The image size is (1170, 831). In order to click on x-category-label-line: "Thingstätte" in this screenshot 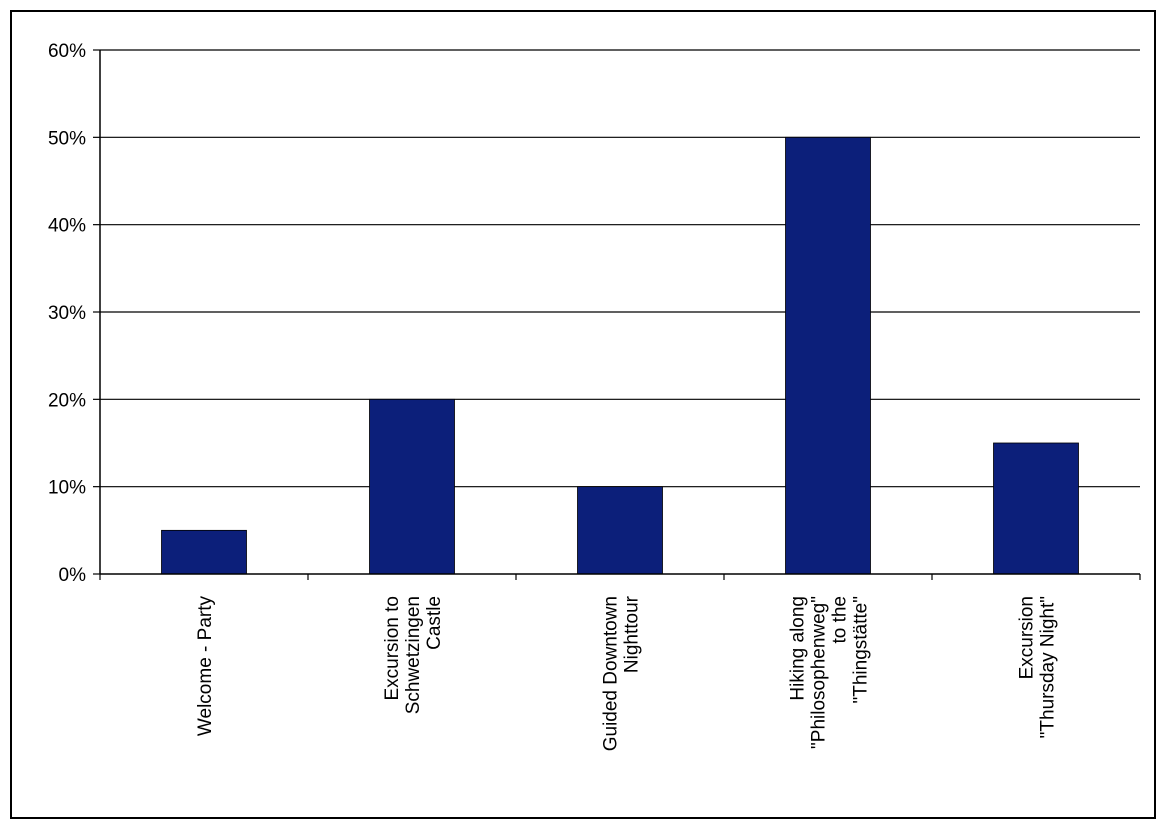, I will do `click(861, 650)`.